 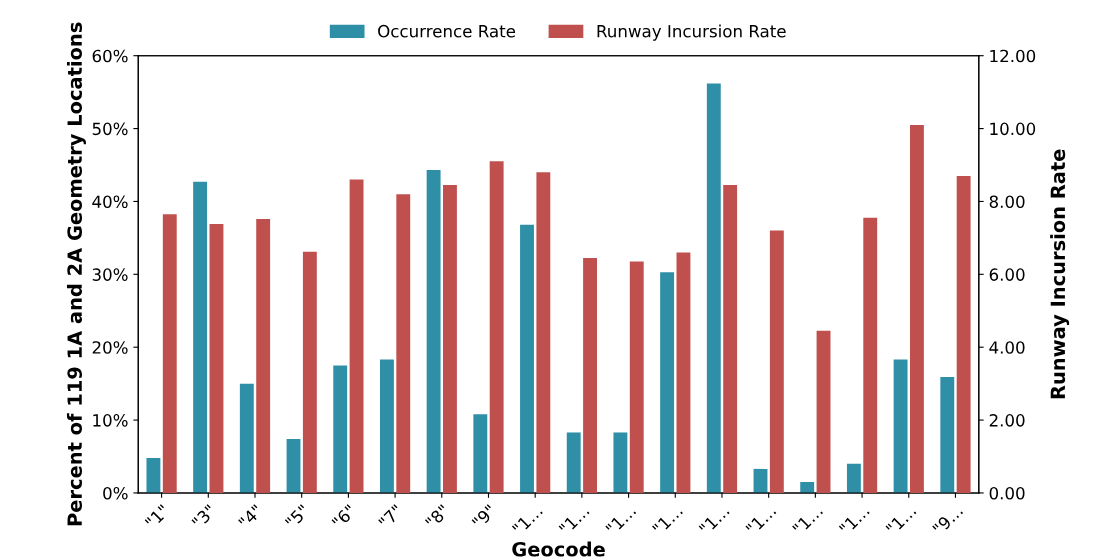 What do you see at coordinates (110, 274) in the screenshot?
I see `y-tick-label: 30%` at bounding box center [110, 274].